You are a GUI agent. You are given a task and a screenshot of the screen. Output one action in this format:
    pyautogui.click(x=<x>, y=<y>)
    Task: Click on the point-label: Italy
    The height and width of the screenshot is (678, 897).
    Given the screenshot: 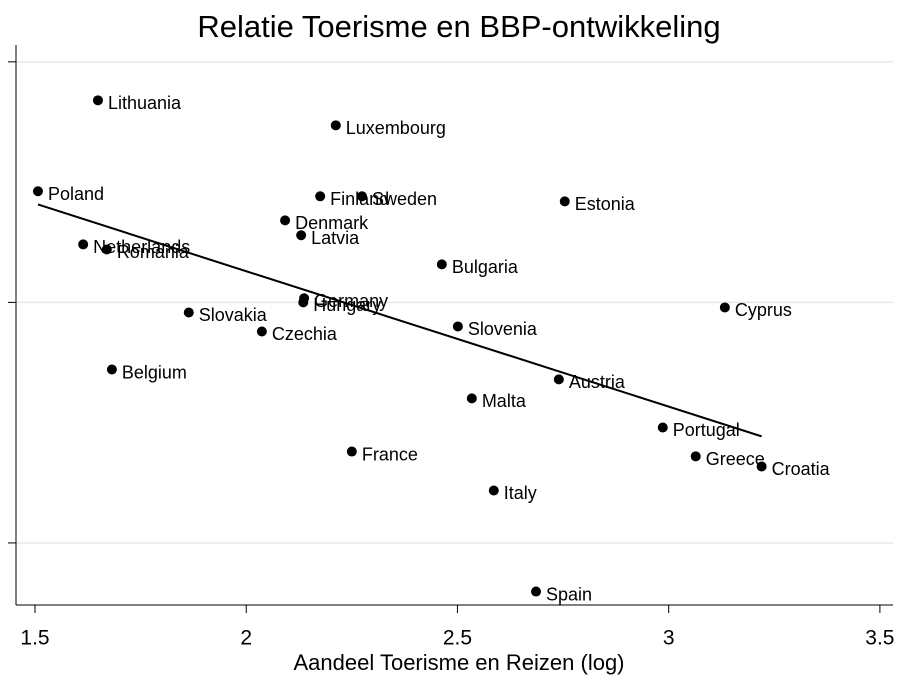 What is the action you would take?
    pyautogui.click(x=520, y=493)
    